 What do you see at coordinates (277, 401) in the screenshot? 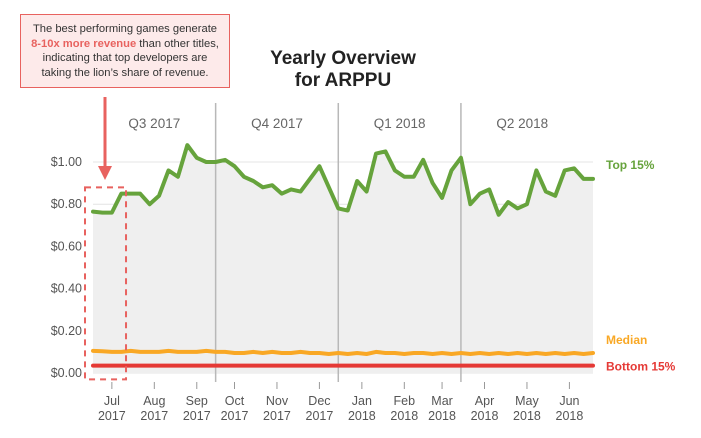
I see `x-tick-month: Nov` at bounding box center [277, 401].